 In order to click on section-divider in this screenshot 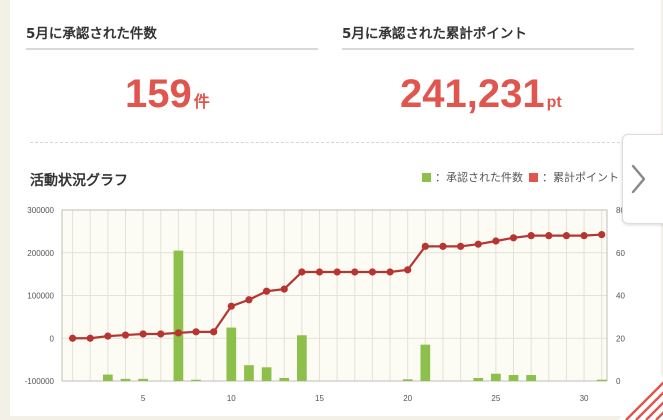, I will do `click(330, 142)`.